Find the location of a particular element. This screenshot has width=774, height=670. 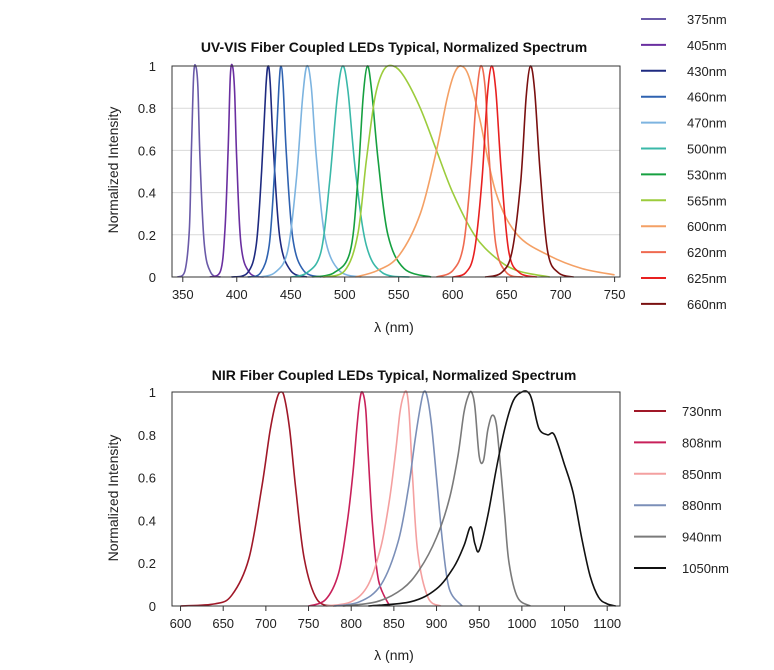

uv-vis-legend-label: 625nm is located at coordinates (707, 278).